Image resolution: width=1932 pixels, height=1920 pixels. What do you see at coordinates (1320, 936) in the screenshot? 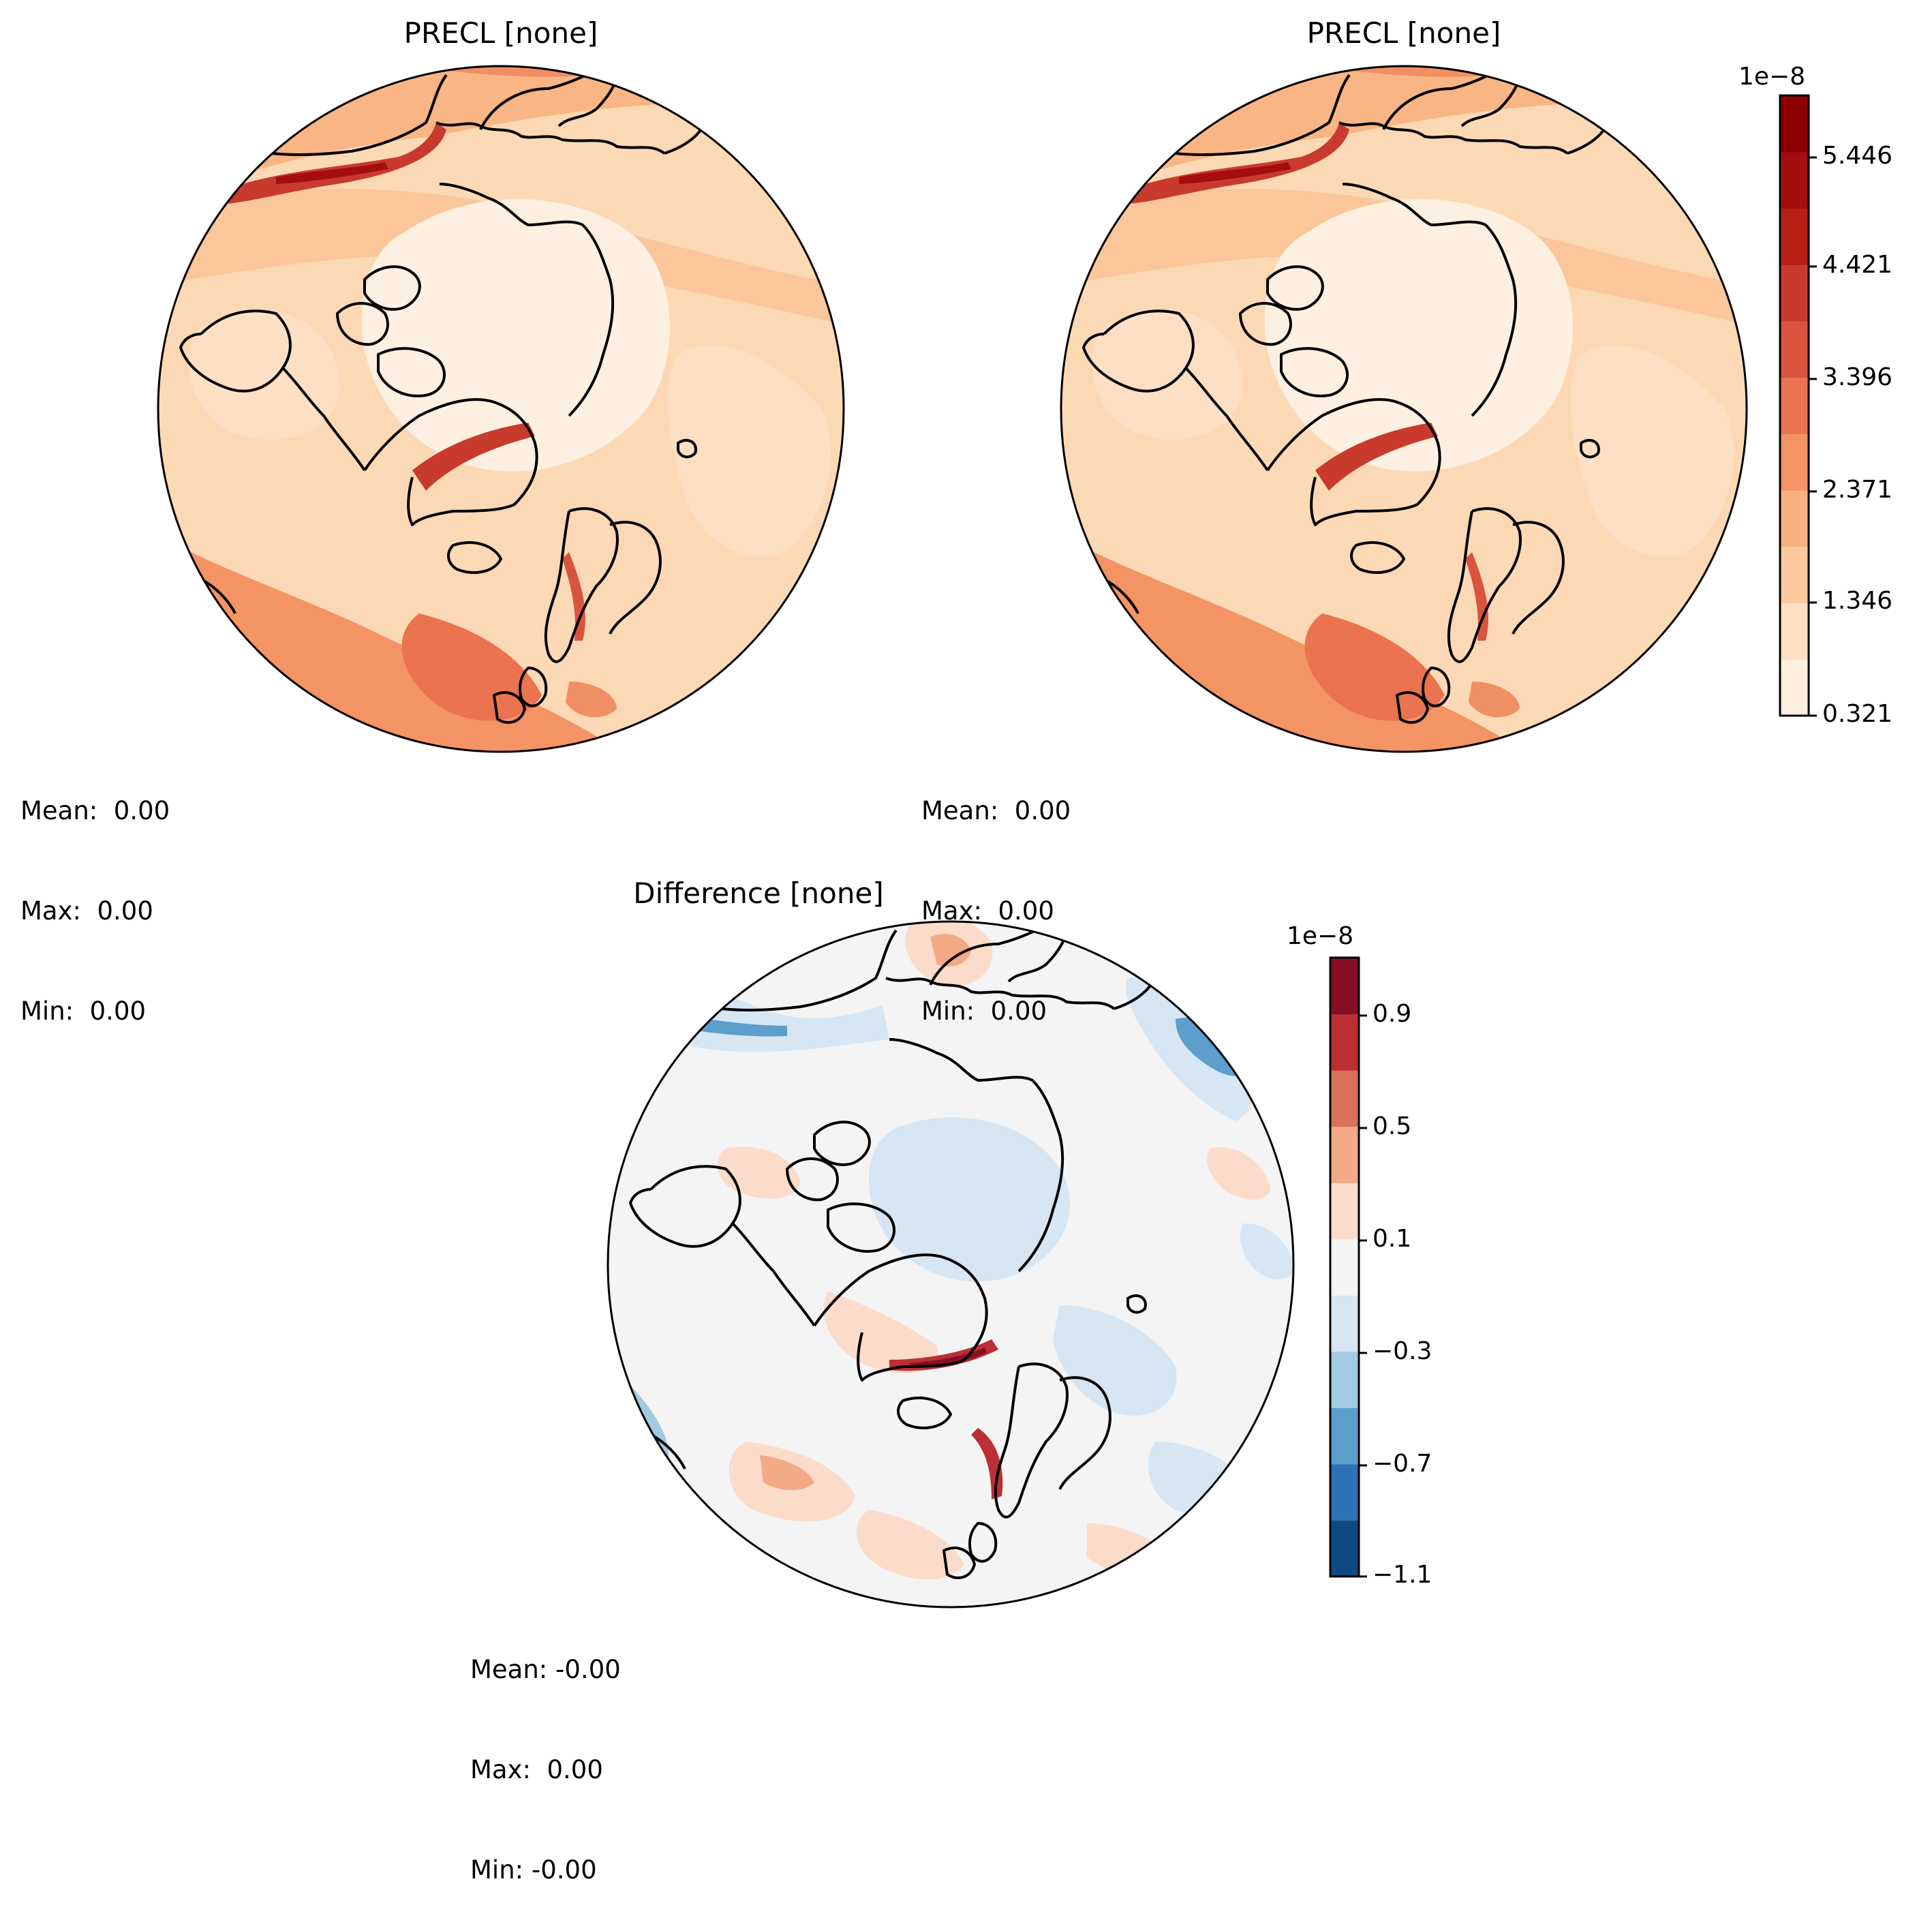
I see `colorbar-exponent-label-difference: 1e−8` at bounding box center [1320, 936].